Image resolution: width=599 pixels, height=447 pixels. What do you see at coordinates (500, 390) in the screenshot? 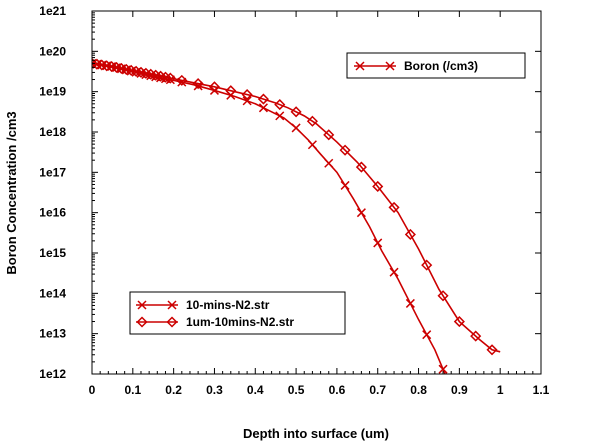
I see `x-tick-label: 1` at bounding box center [500, 390].